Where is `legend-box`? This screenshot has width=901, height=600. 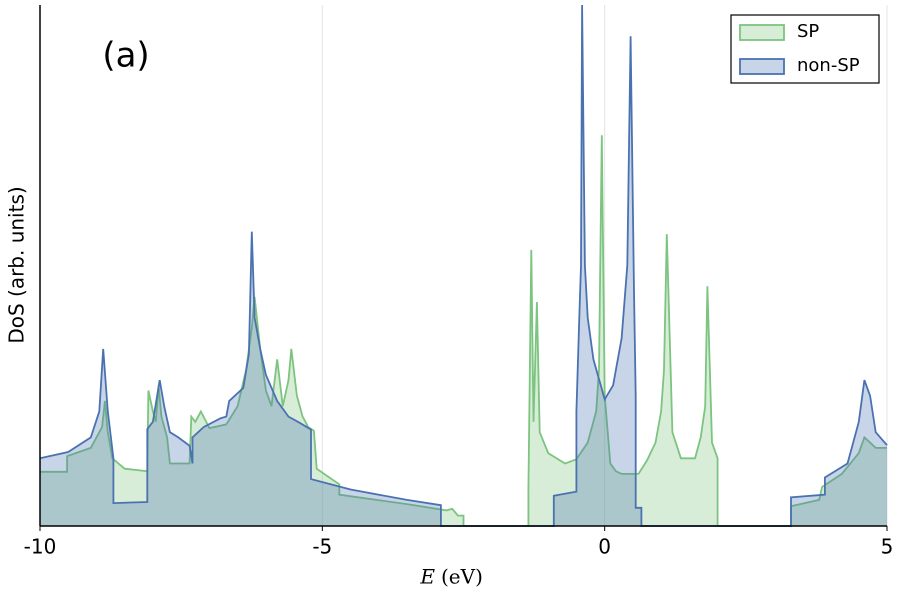 legend-box is located at coordinates (805, 49).